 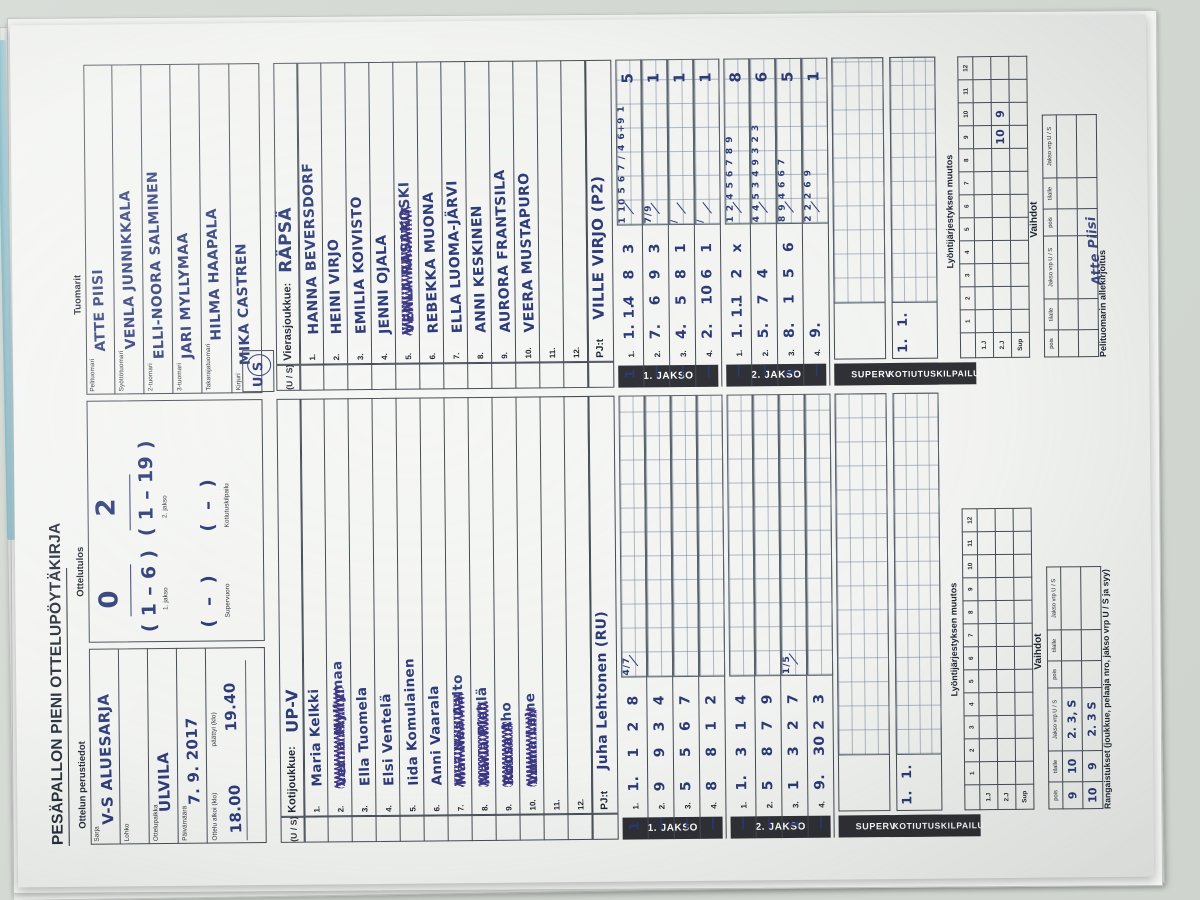 What do you see at coordinates (767, 725) in the screenshot?
I see `period-cell: 7` at bounding box center [767, 725].